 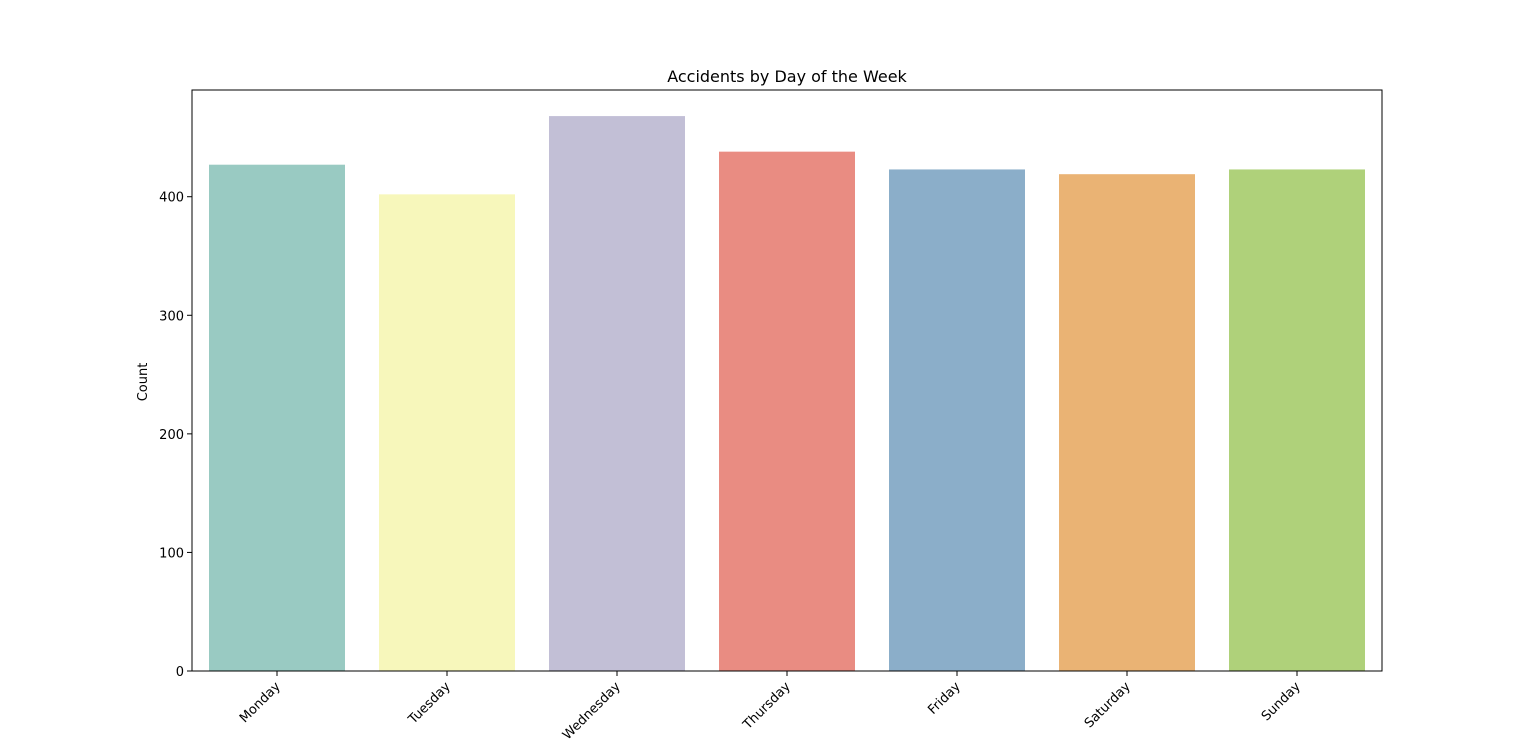 I want to click on x-tick-label: Thursday, so click(x=767, y=706).